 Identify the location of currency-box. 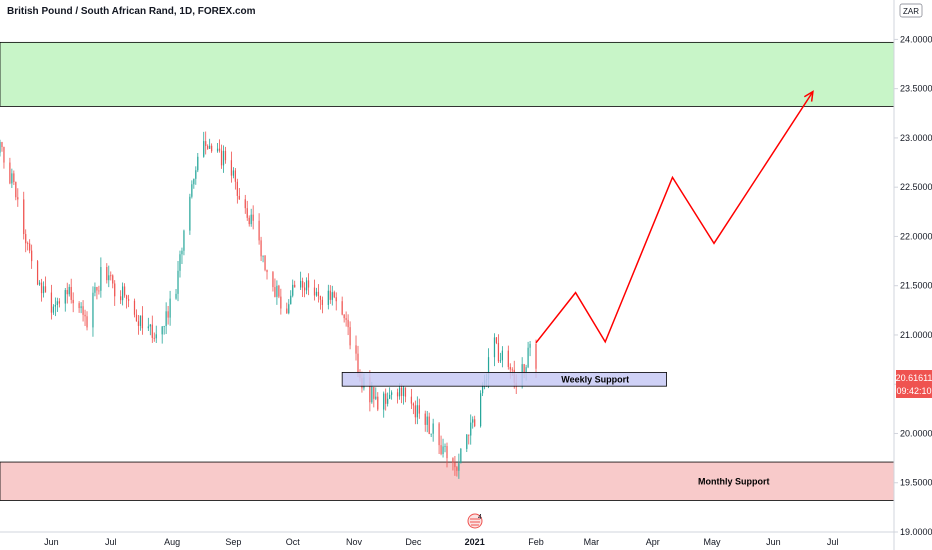
(911, 10).